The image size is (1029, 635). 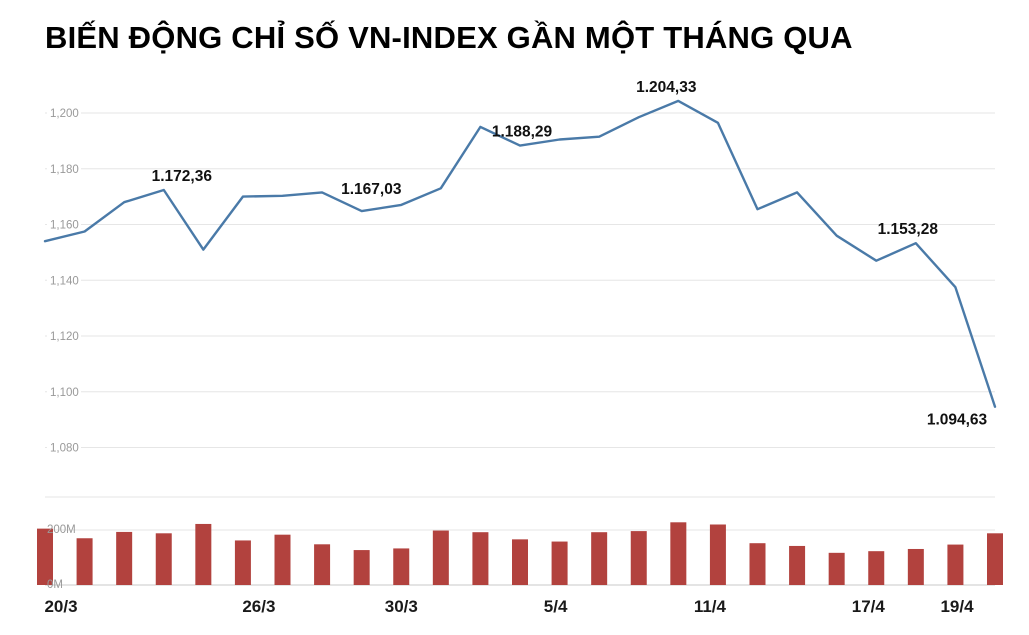 I want to click on main-y-axis-labels: 1,200 1,180 1,160 1,140 1,120 1,100 1,080, so click(x=64, y=280).